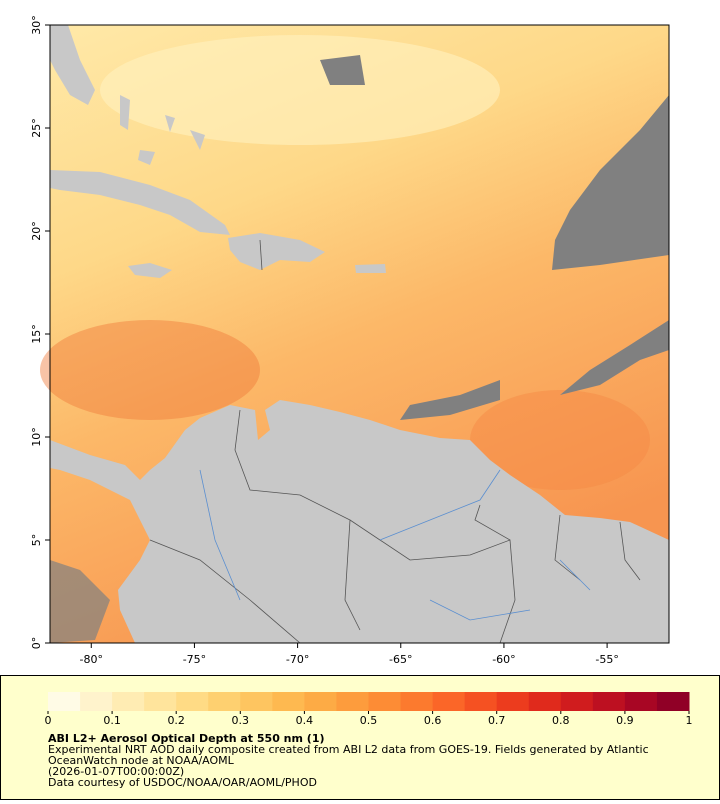  Describe the element at coordinates (194, 659) in the screenshot. I see `x-tick-label: -75°` at that location.